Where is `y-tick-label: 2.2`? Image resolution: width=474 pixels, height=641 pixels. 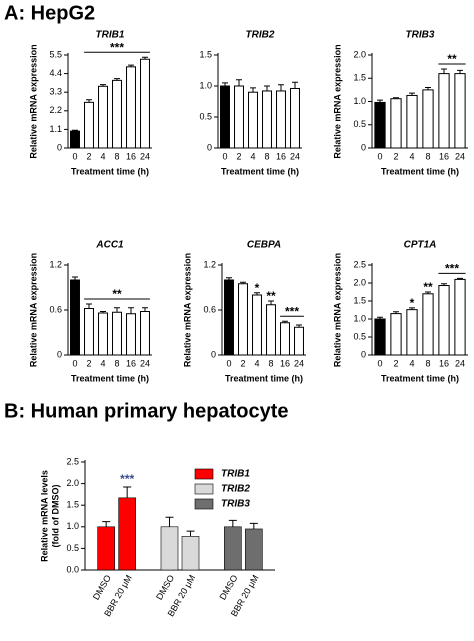 y-tick-label: 2.2 is located at coordinates (55, 110).